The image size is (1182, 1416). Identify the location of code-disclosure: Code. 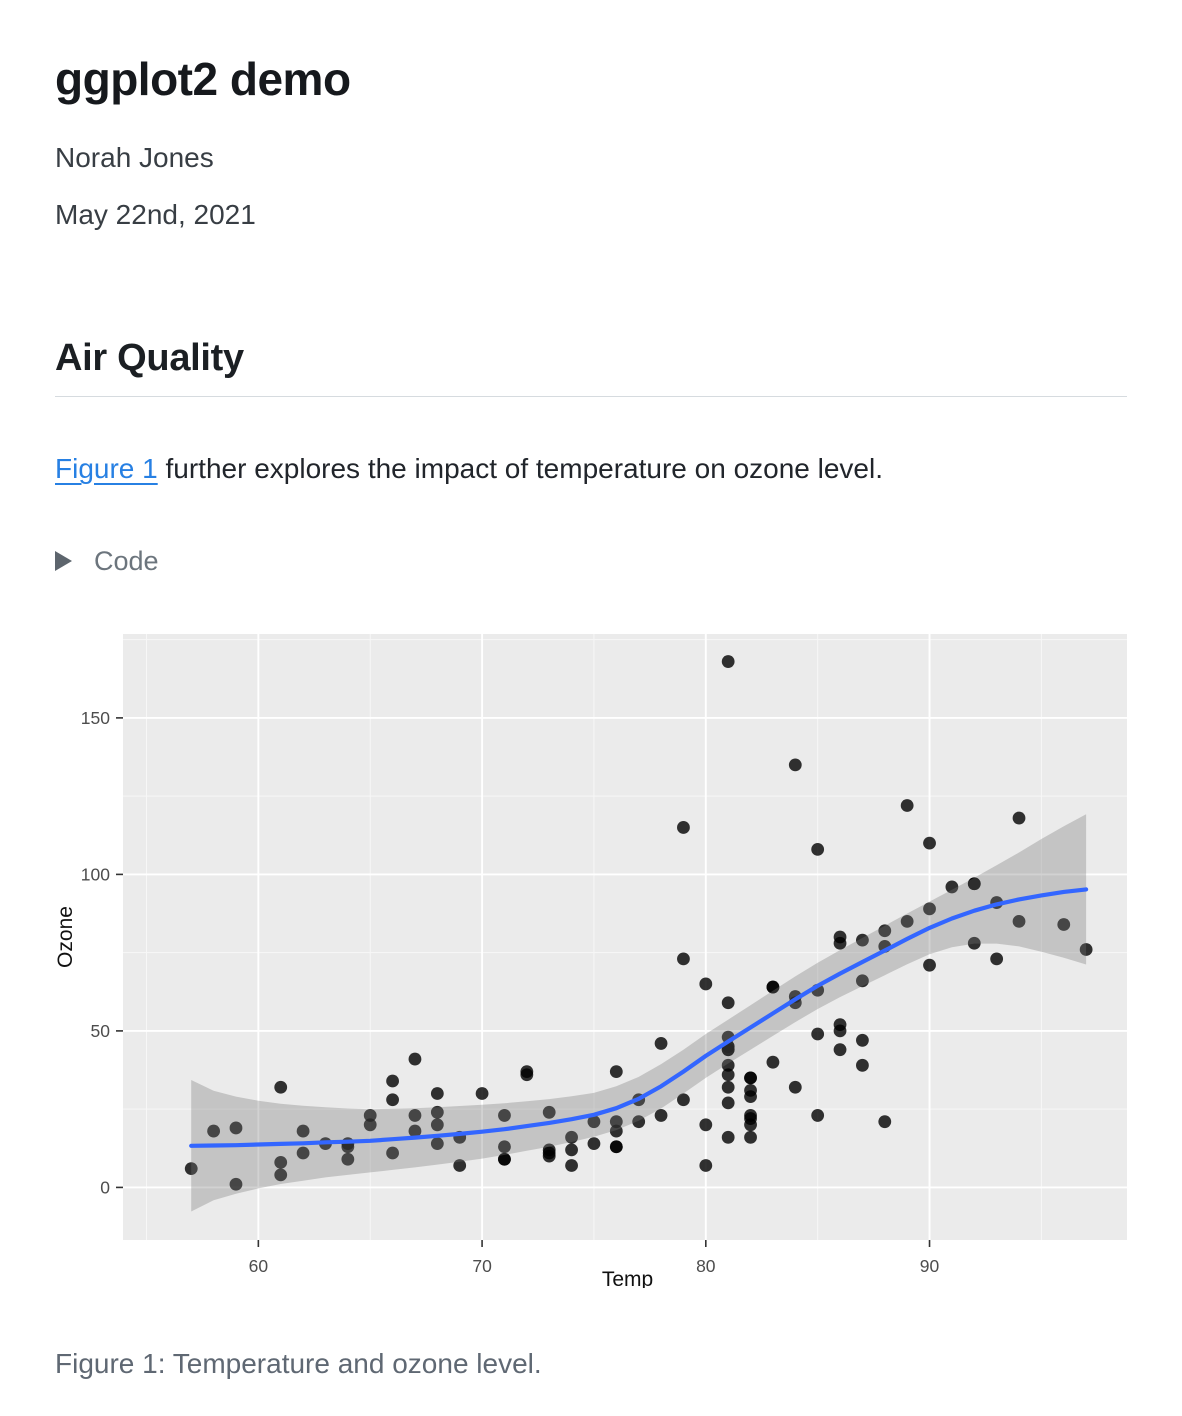
(591, 561).